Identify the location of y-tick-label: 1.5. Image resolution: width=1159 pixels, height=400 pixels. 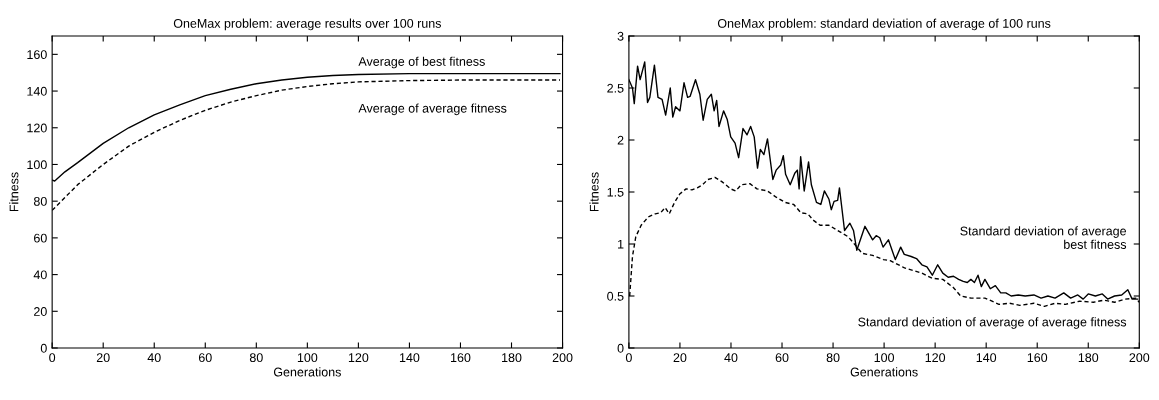
(615, 192).